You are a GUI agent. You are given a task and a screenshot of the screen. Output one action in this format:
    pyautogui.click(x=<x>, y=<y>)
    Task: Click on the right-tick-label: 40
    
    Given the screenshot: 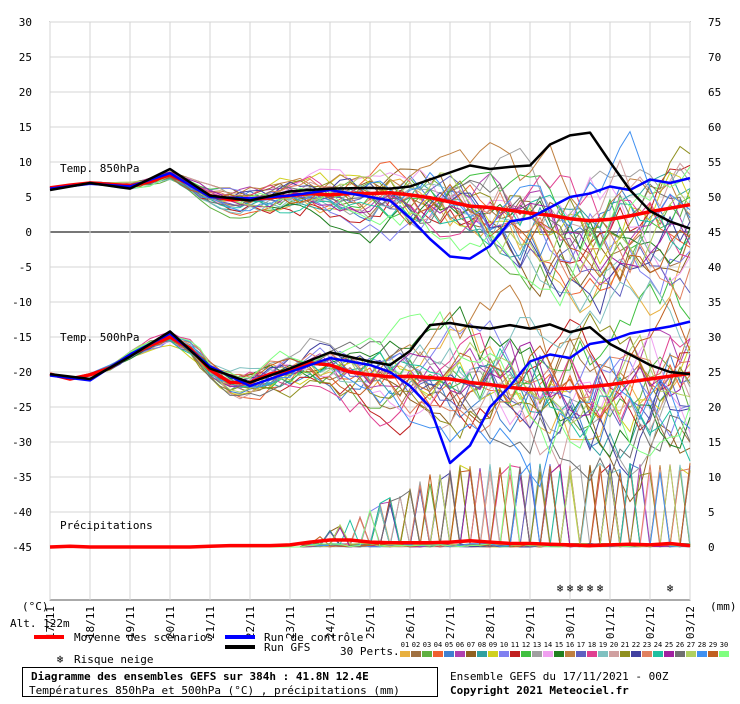 What is the action you would take?
    pyautogui.click(x=714, y=267)
    